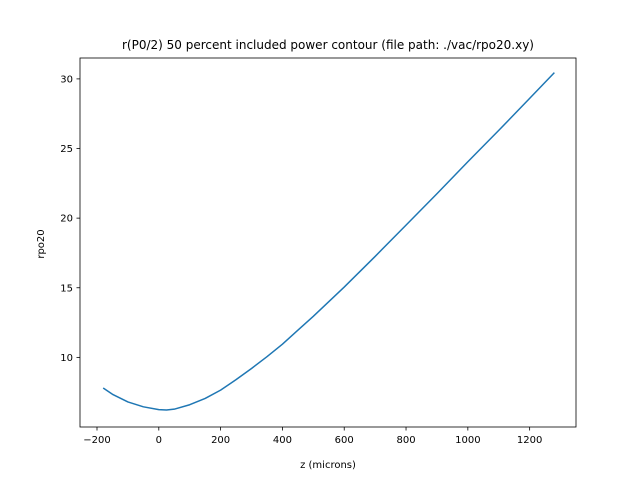  I want to click on x-tick-label: 600, so click(344, 440).